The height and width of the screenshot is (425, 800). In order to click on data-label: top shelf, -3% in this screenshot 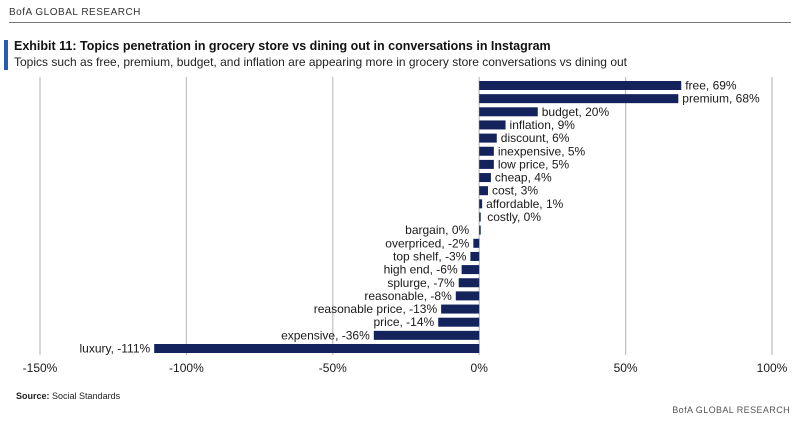, I will do `click(430, 256)`.